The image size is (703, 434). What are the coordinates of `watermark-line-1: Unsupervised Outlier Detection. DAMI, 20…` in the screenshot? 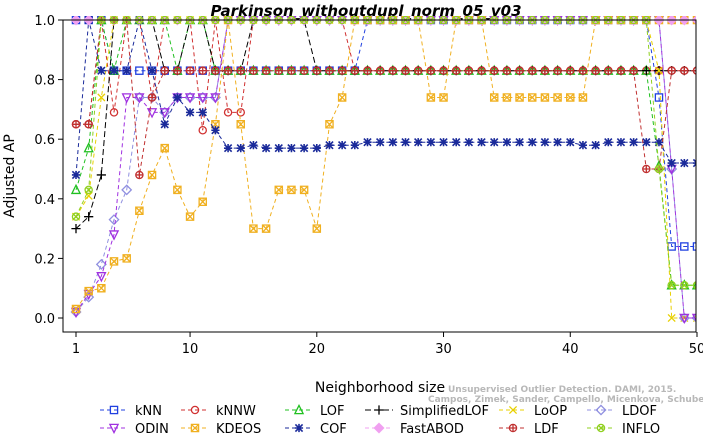 It's located at (562, 390).